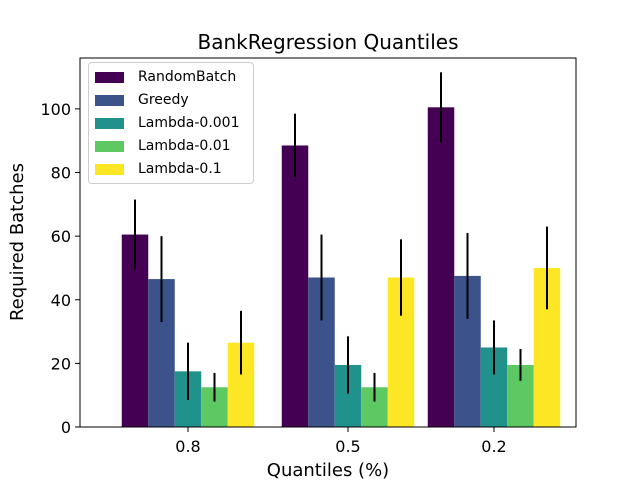 The image size is (640, 480). I want to click on legend-label: Lambda-0.01, so click(184, 146).